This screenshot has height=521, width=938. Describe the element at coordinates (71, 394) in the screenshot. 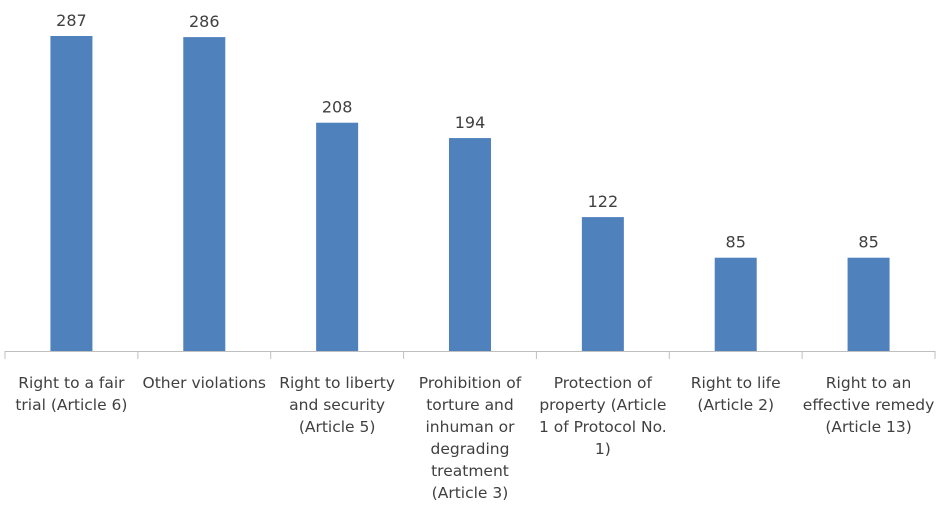

I see `x-tick-label: Right to a fair trial (Article 6)` at that location.